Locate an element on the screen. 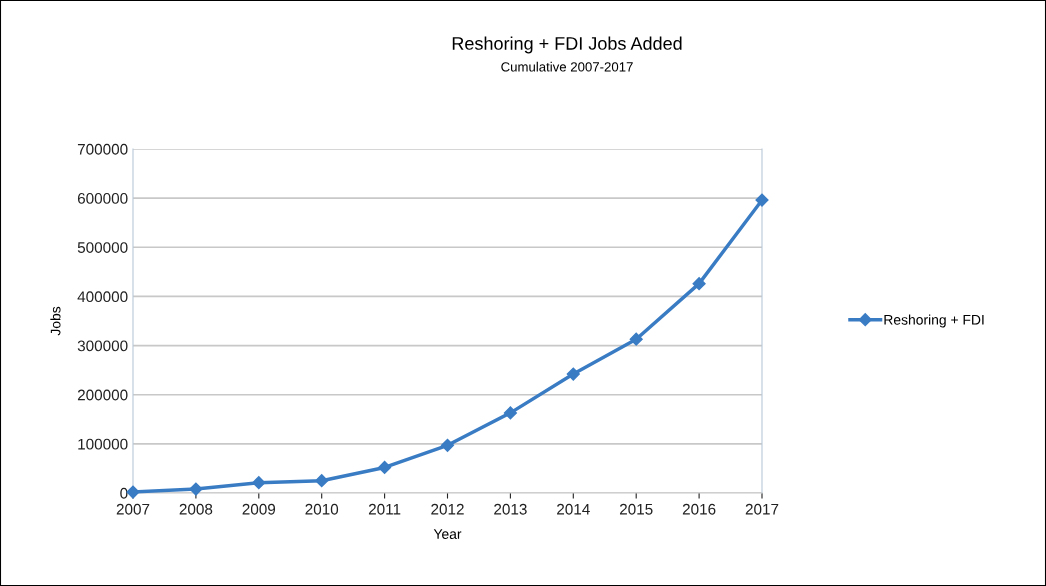 This screenshot has width=1046, height=586. x-tick-label: 2011 is located at coordinates (384, 509).